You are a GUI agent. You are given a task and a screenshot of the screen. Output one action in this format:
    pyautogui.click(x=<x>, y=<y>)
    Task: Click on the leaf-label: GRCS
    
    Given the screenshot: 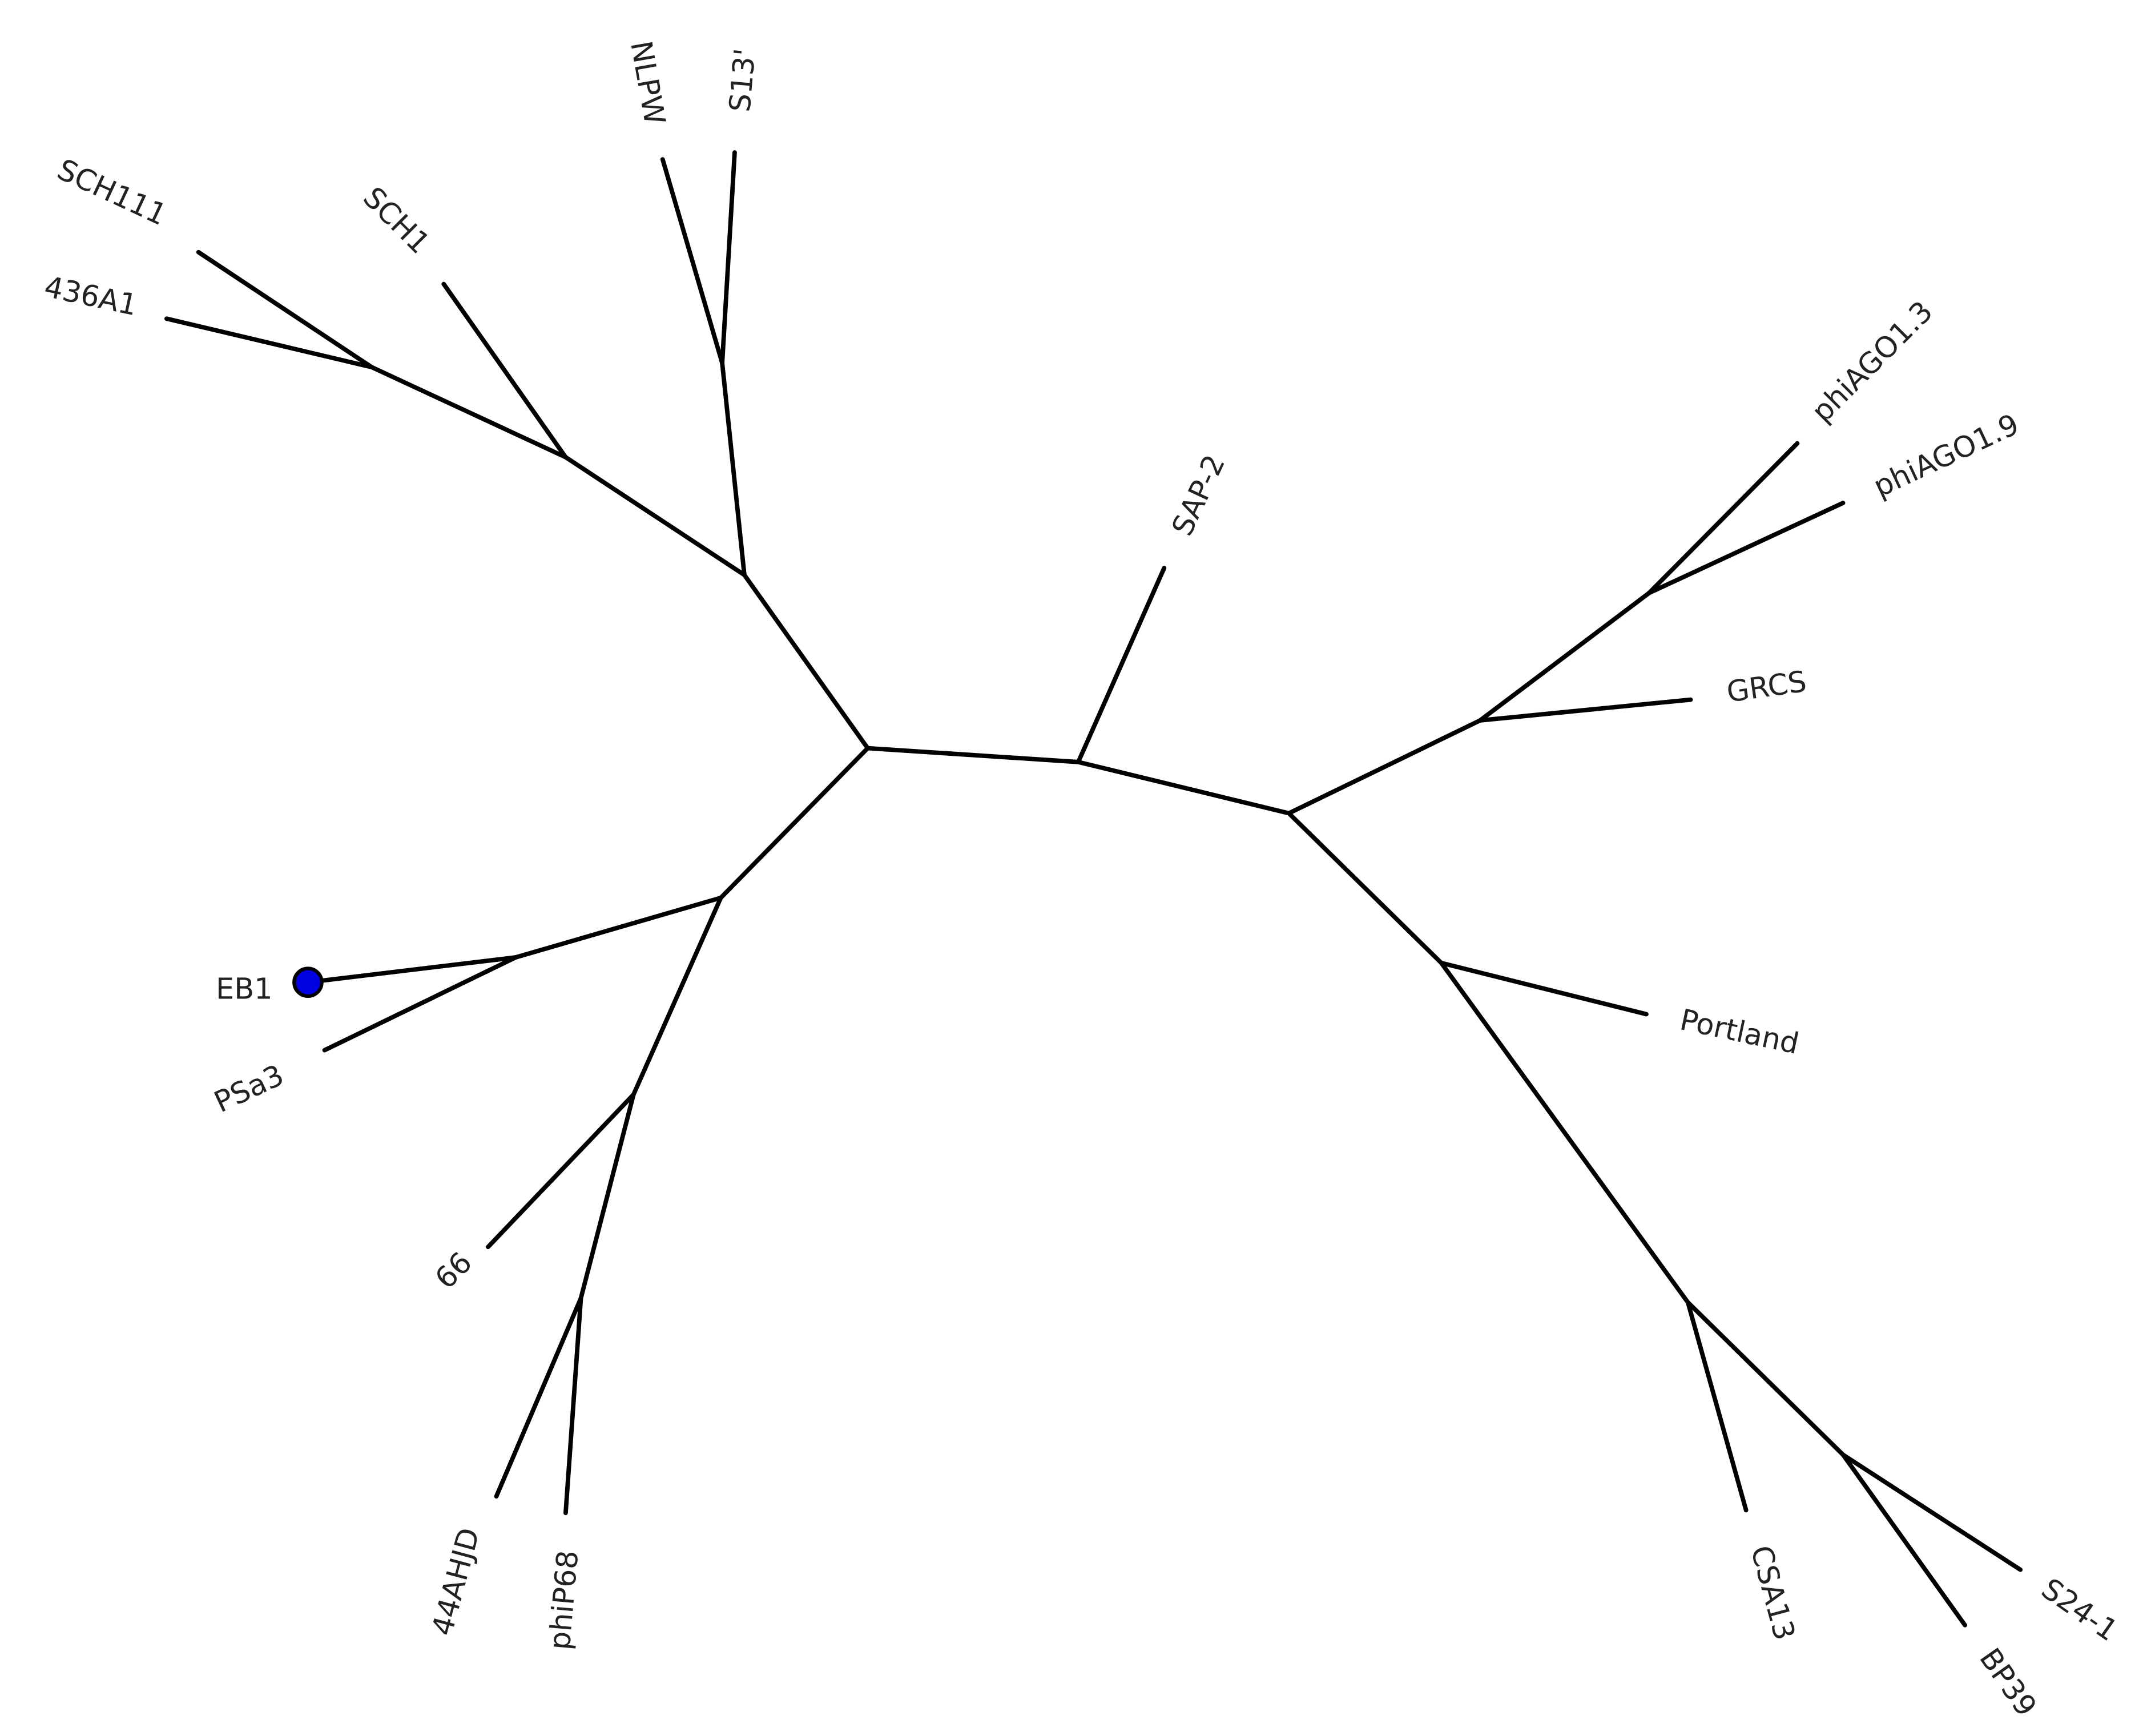 What is the action you would take?
    pyautogui.click(x=1766, y=687)
    